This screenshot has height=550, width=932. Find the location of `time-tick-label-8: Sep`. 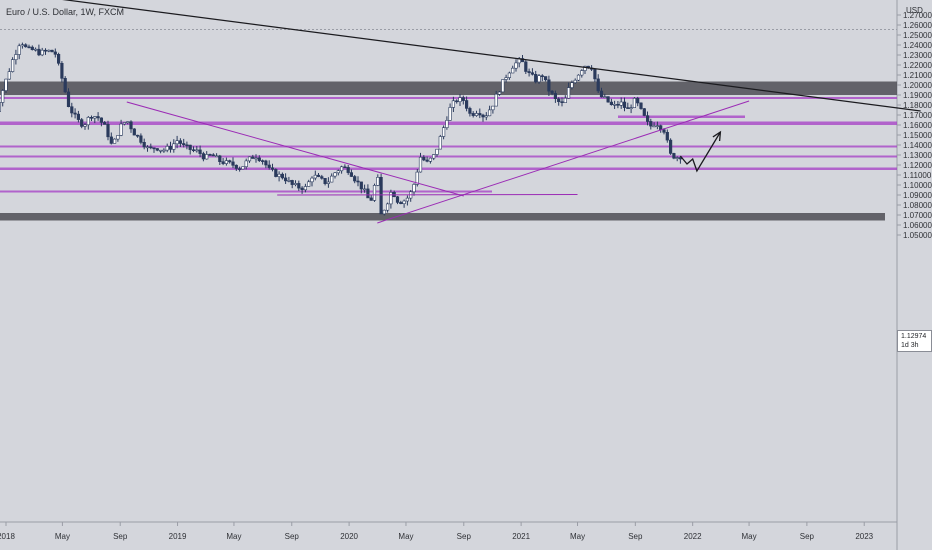

time-tick-label-8: Sep is located at coordinates (464, 536).